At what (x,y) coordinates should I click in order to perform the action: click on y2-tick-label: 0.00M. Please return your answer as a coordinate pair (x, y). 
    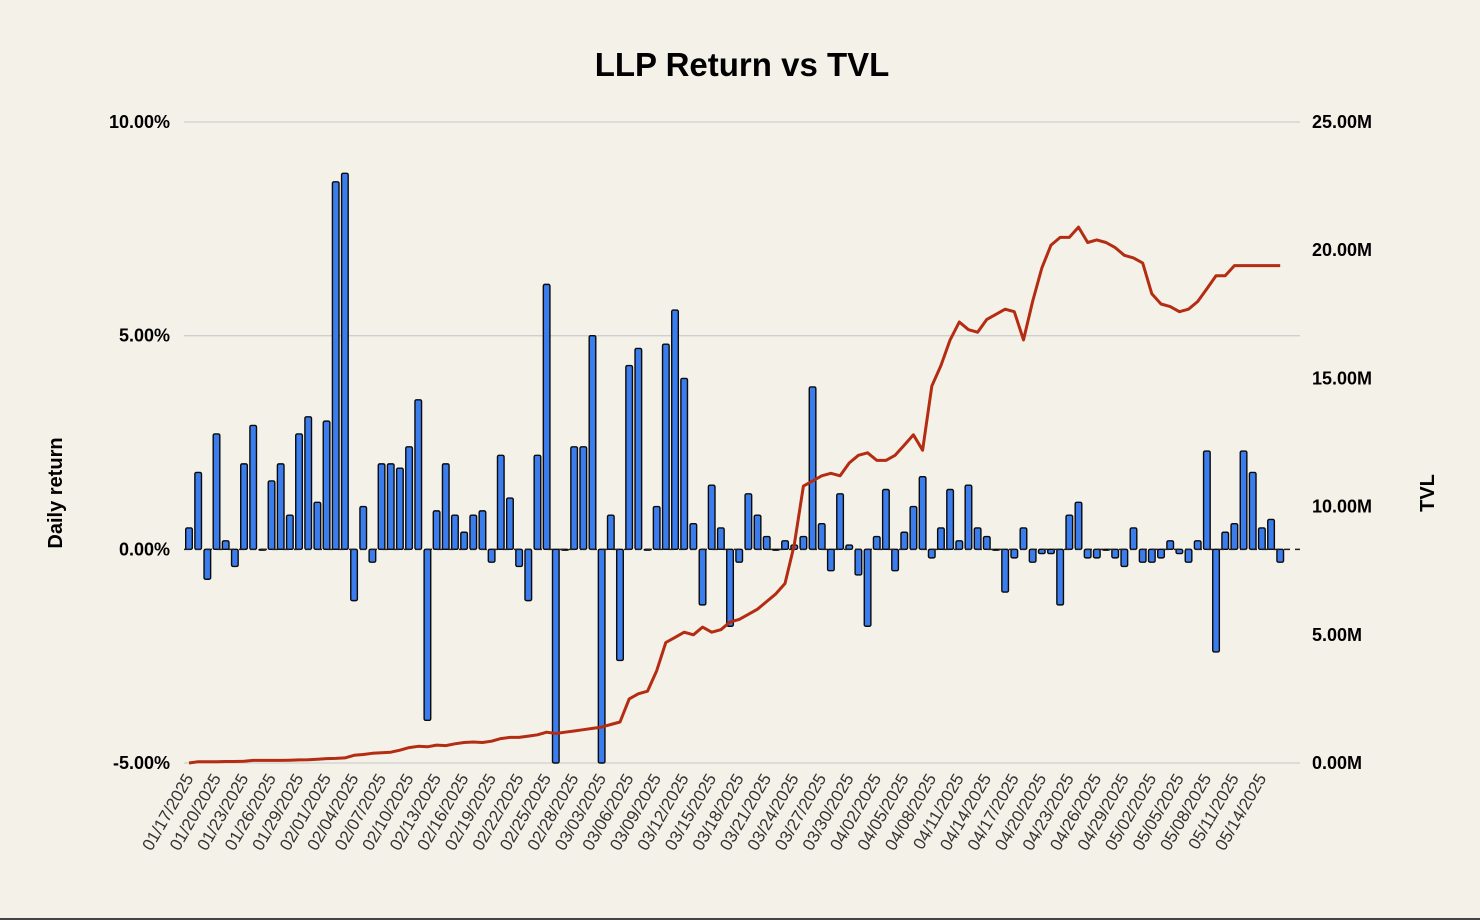
    Looking at the image, I should click on (1337, 763).